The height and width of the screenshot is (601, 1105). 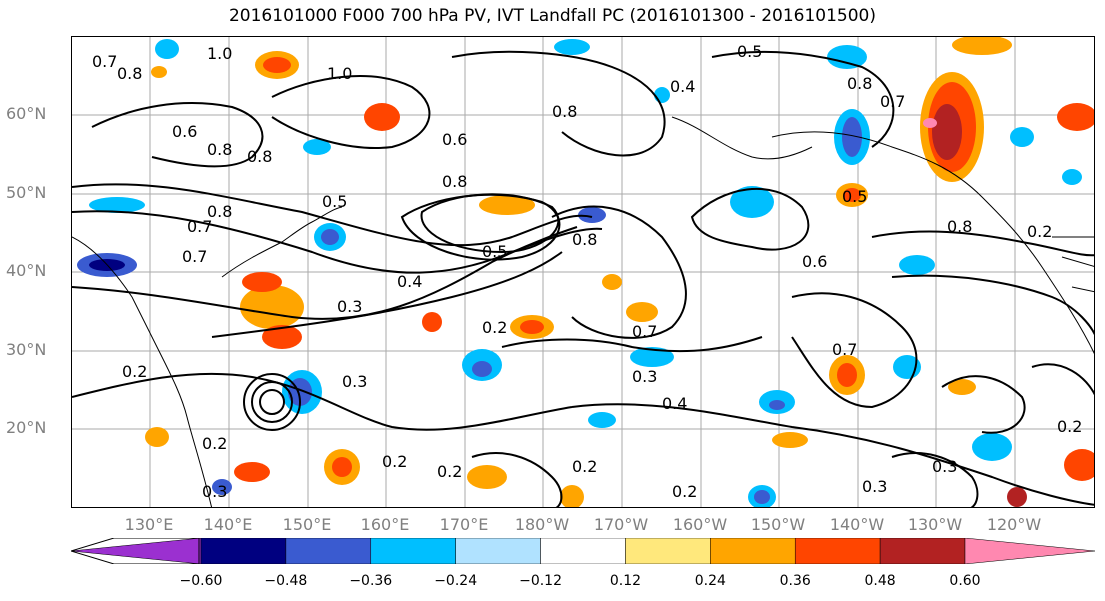 What do you see at coordinates (625, 581) in the screenshot?
I see `colorbar-tick-label: 0.12` at bounding box center [625, 581].